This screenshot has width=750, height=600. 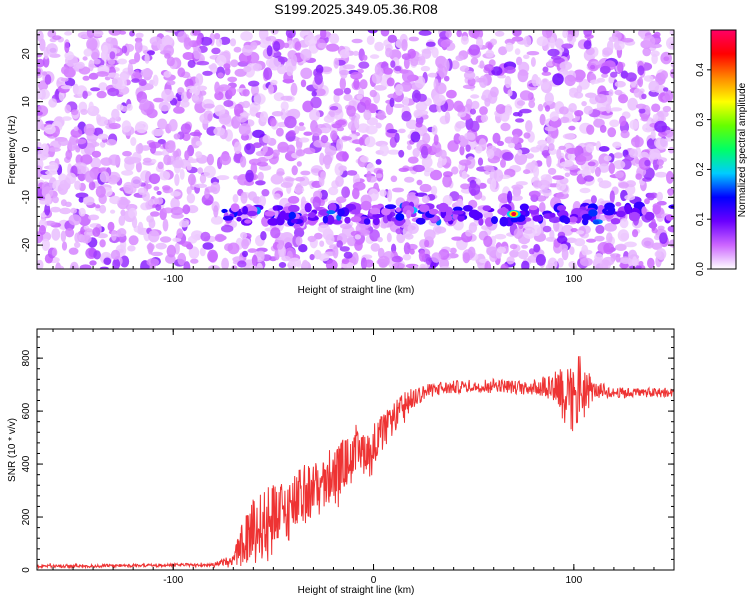 What do you see at coordinates (356, 590) in the screenshot?
I see `snr-x-axis-label: Height of straight line (km)` at bounding box center [356, 590].